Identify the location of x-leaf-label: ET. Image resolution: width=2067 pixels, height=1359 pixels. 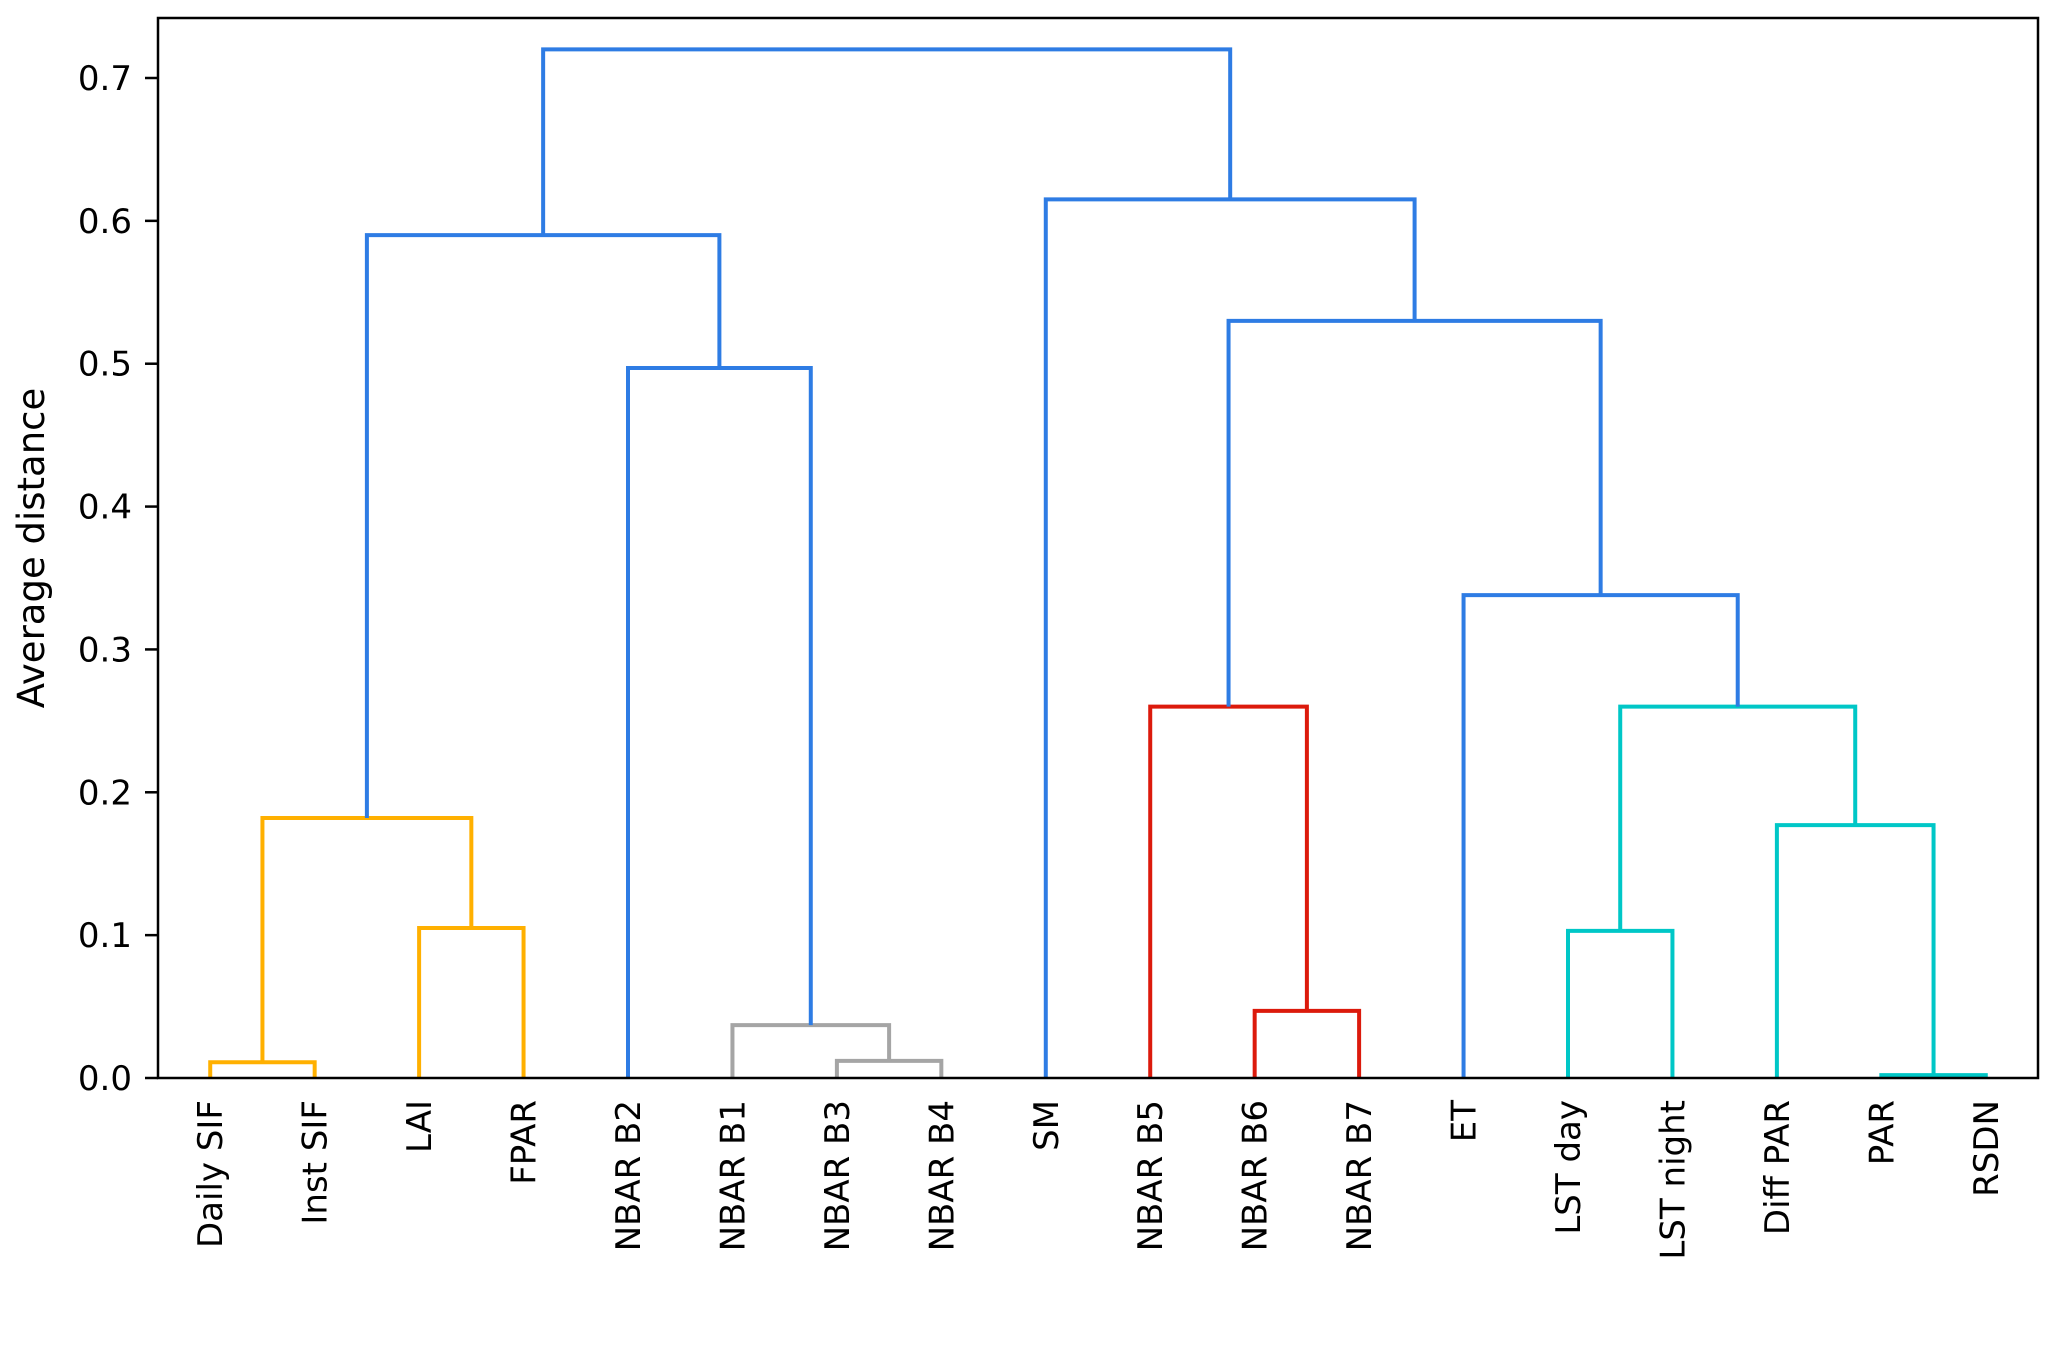
(1465, 1121).